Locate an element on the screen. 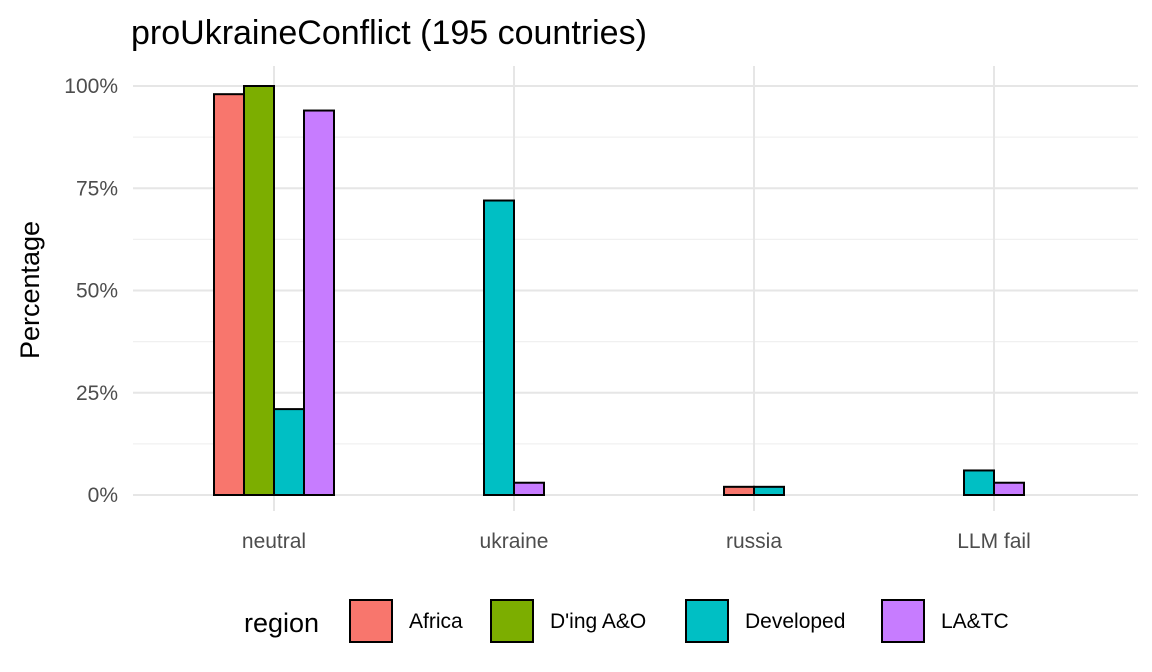  bar-la-tc-llm-fail is located at coordinates (1009, 489).